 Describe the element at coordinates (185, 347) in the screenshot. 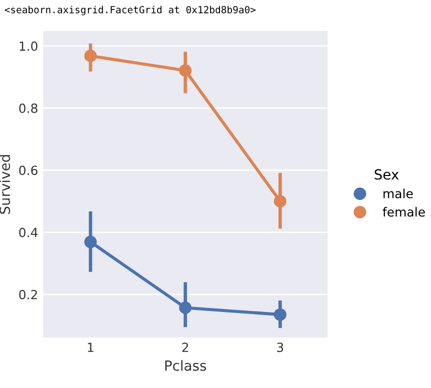

I see `x-tick-label: 2` at that location.